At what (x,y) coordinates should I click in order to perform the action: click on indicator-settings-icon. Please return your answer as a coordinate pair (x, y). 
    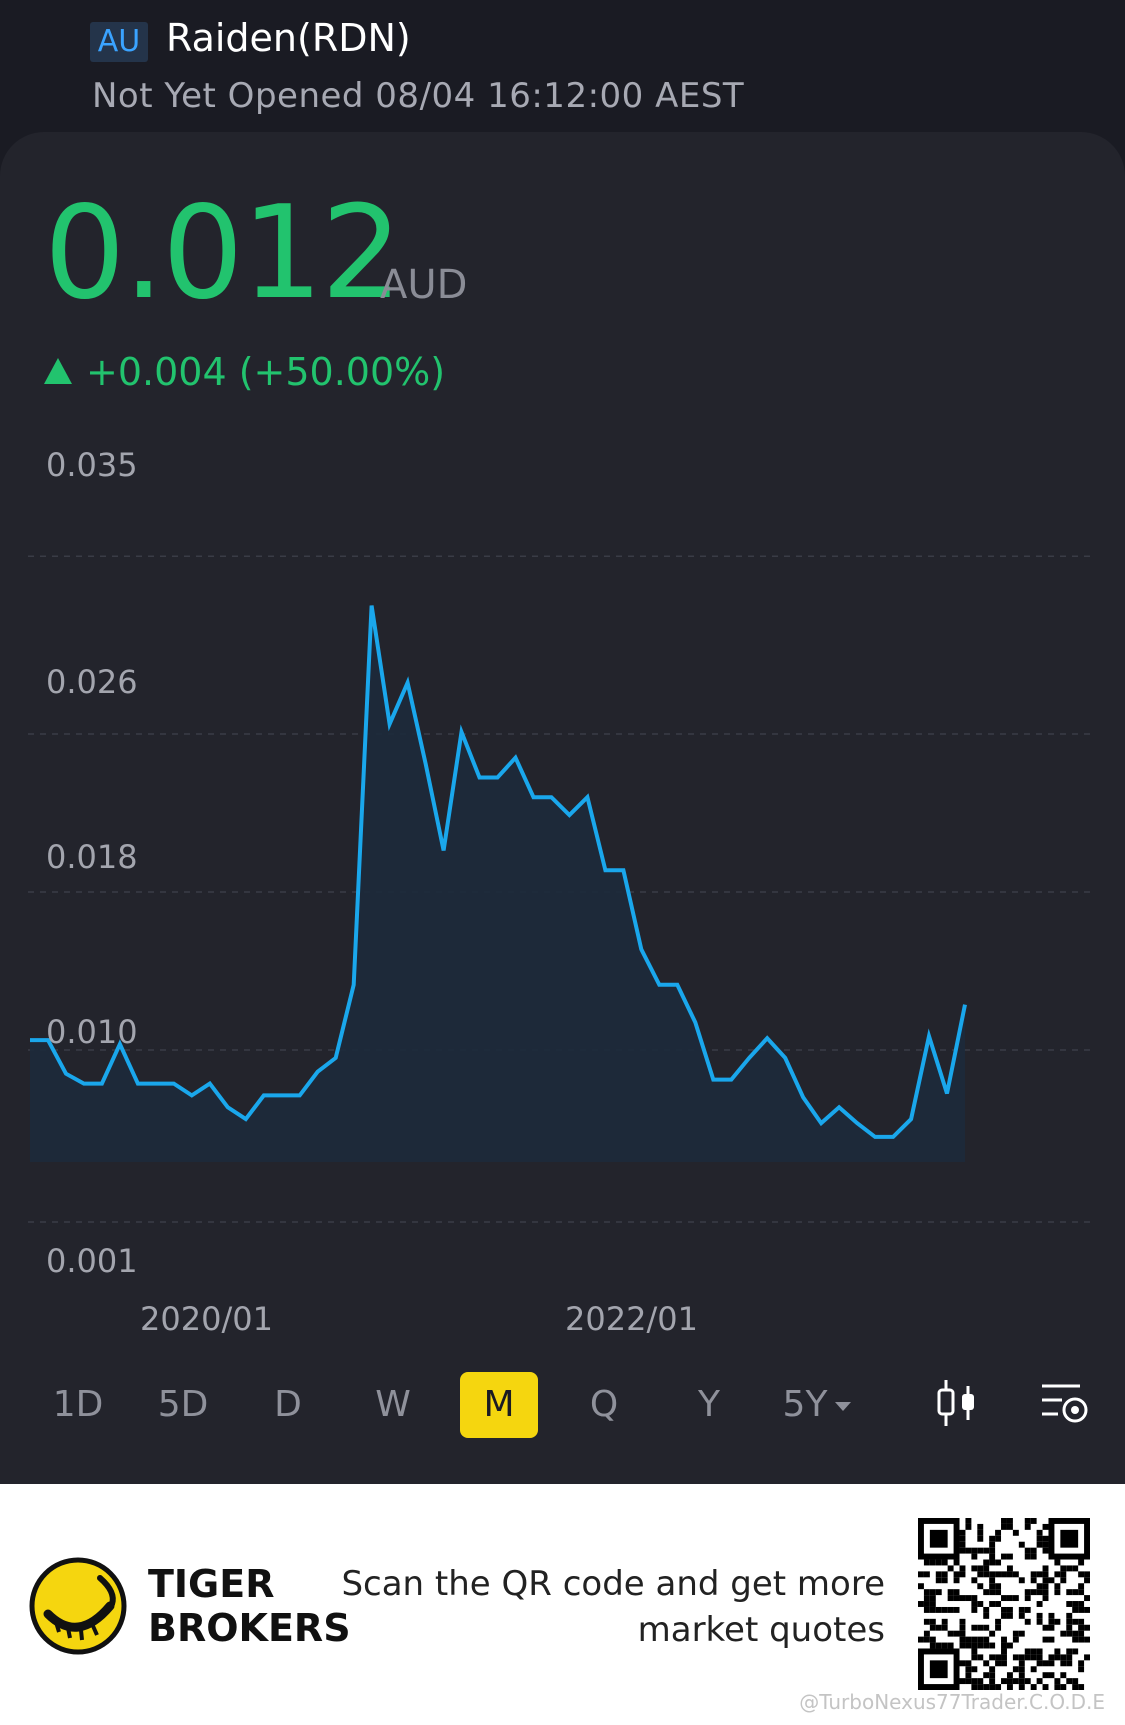
    Looking at the image, I should click on (1065, 1403).